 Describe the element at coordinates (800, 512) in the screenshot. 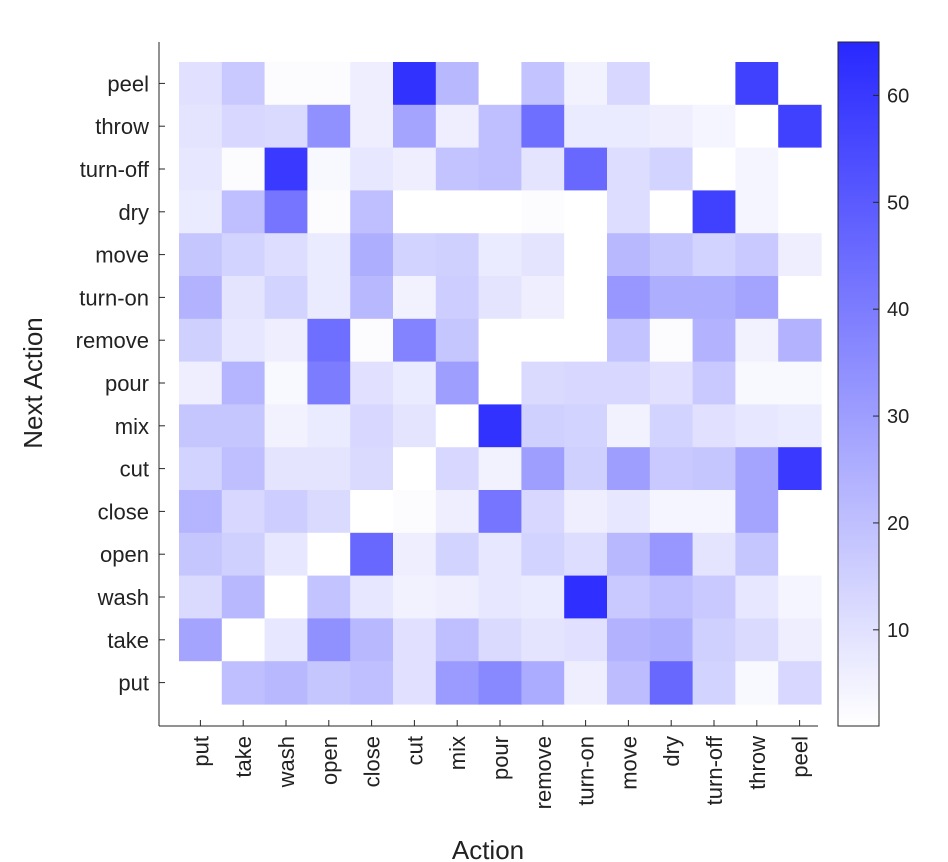

I see `heatmap-cell-close-peel` at that location.